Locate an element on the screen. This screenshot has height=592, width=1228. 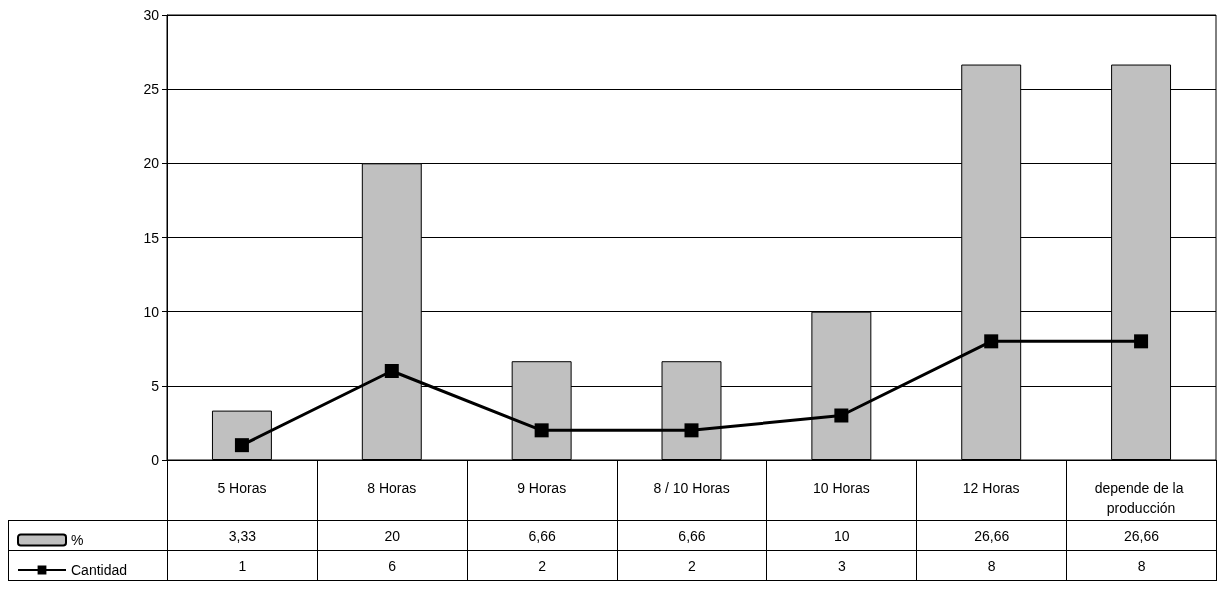
data-label: 3 is located at coordinates (842, 565).